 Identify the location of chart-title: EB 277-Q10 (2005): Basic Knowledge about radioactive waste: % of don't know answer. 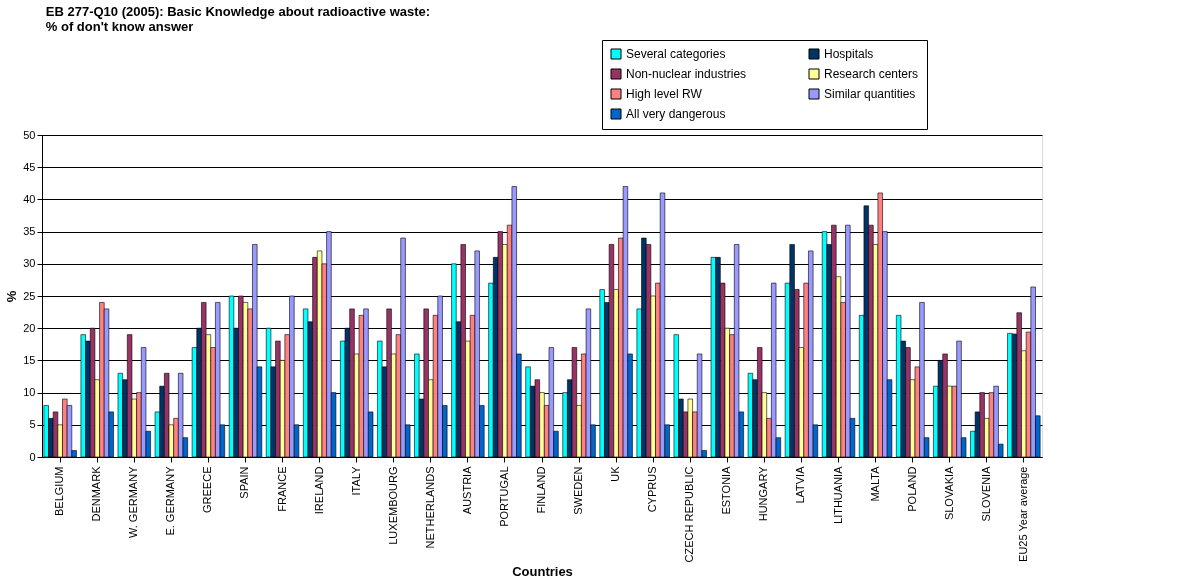
(238, 18).